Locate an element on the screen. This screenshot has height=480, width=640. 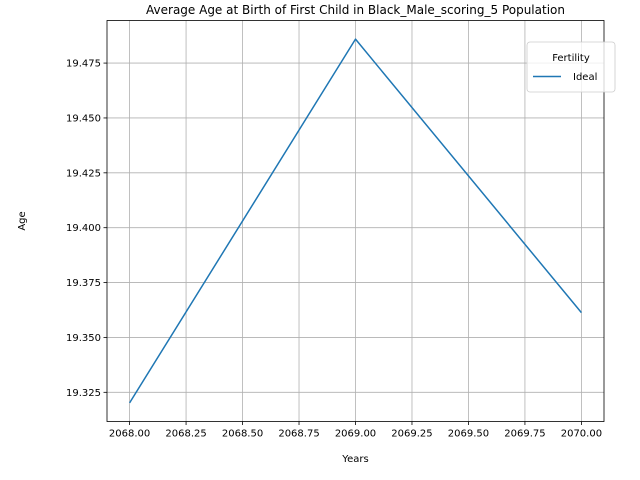
legend: Fertility Ideal is located at coordinates (571, 67).